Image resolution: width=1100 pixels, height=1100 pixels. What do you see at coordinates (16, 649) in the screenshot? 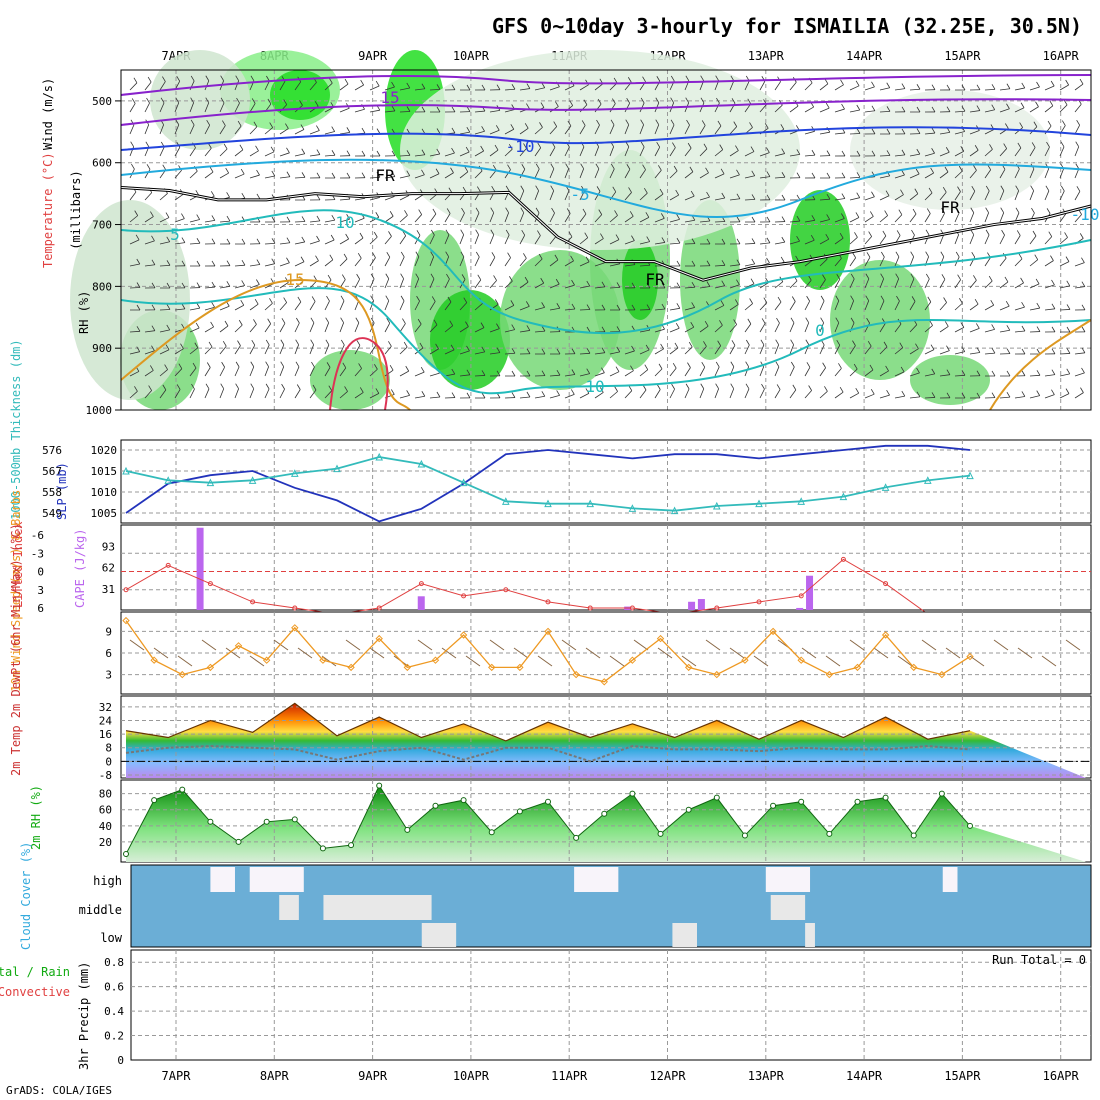
I see `temp-label: 2m Temp 2m DewPt (6hr Min/Max) (°C)` at bounding box center [16, 649].